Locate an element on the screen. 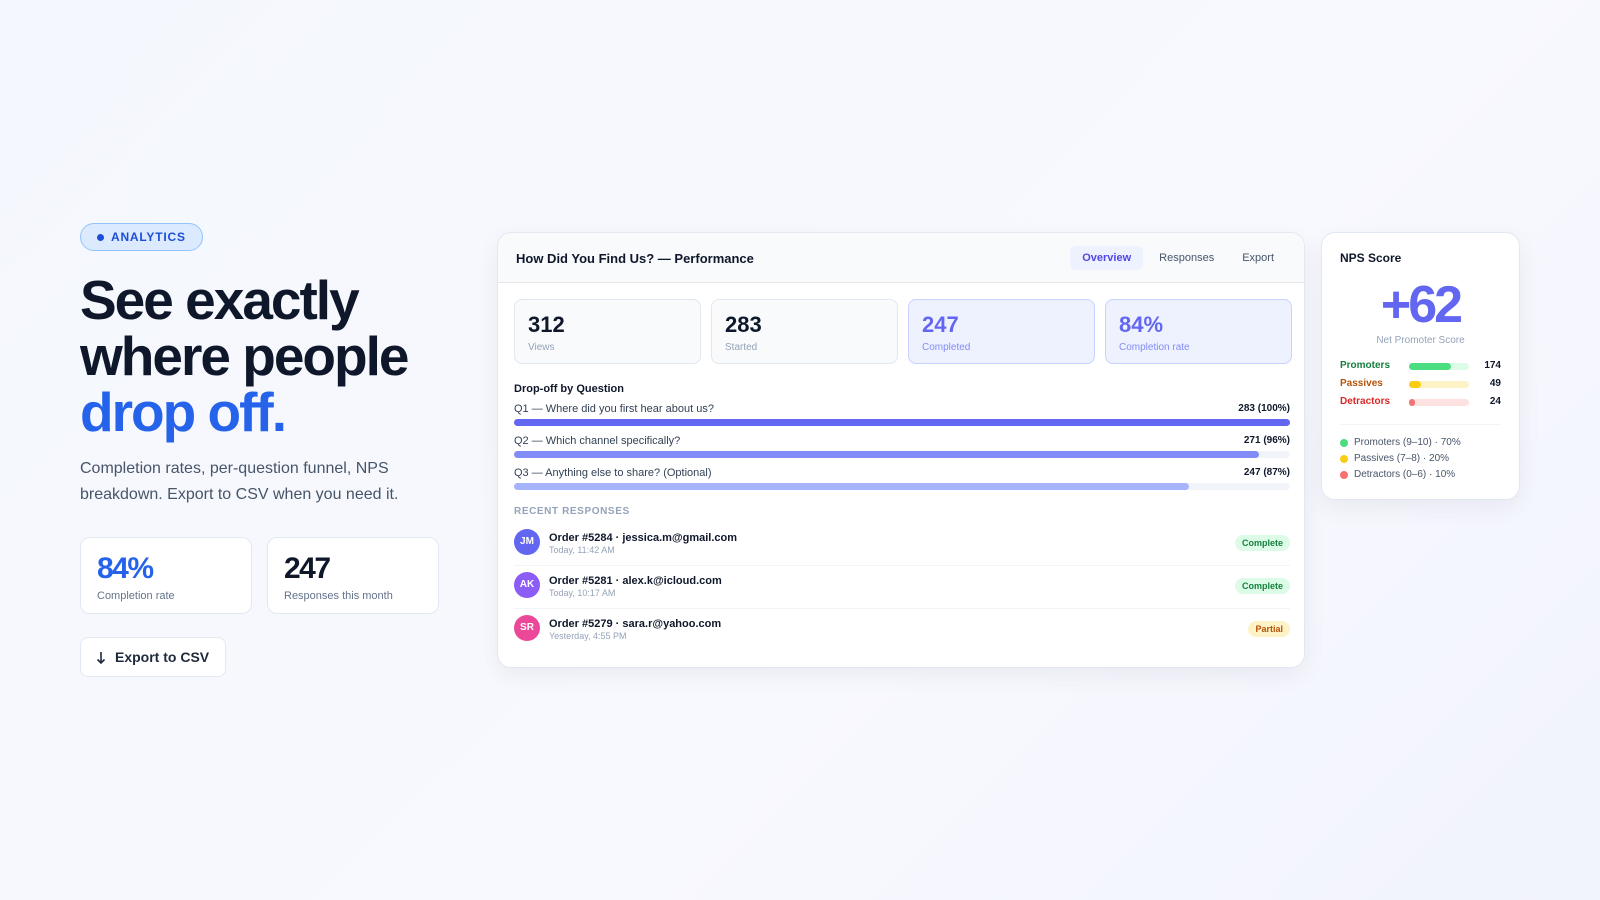  tabs: Overview Responses Export is located at coordinates (1178, 258).